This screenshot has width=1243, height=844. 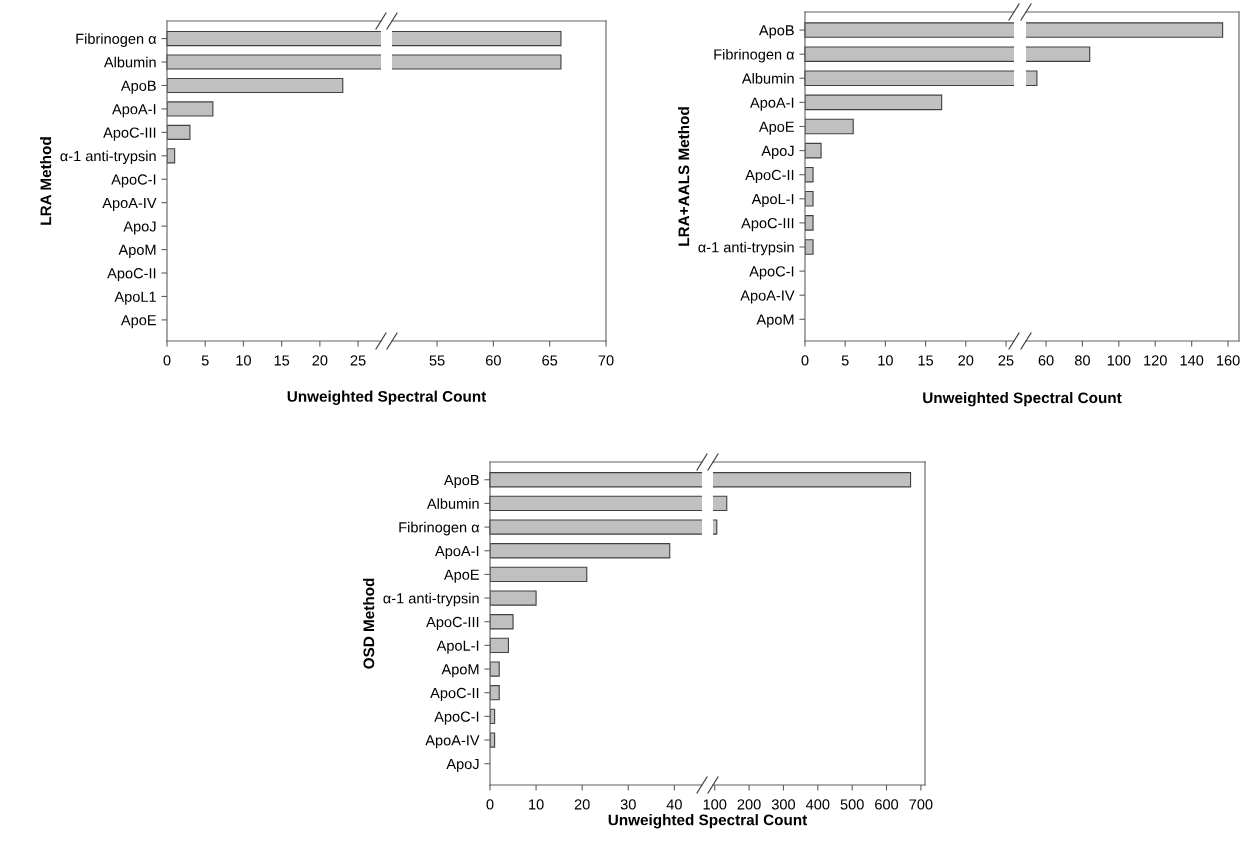 I want to click on x-tick-label: 140, so click(x=1192, y=360).